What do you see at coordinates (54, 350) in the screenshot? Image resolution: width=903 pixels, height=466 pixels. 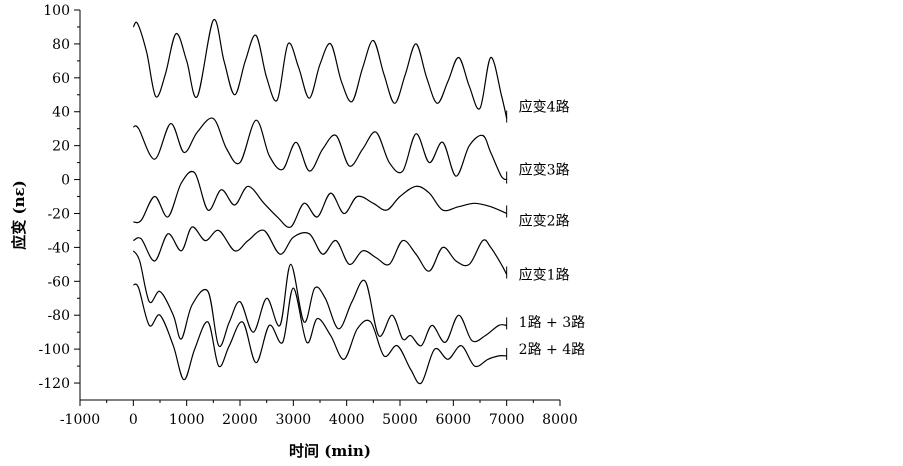 I see `y-tick-label: -100` at bounding box center [54, 350].